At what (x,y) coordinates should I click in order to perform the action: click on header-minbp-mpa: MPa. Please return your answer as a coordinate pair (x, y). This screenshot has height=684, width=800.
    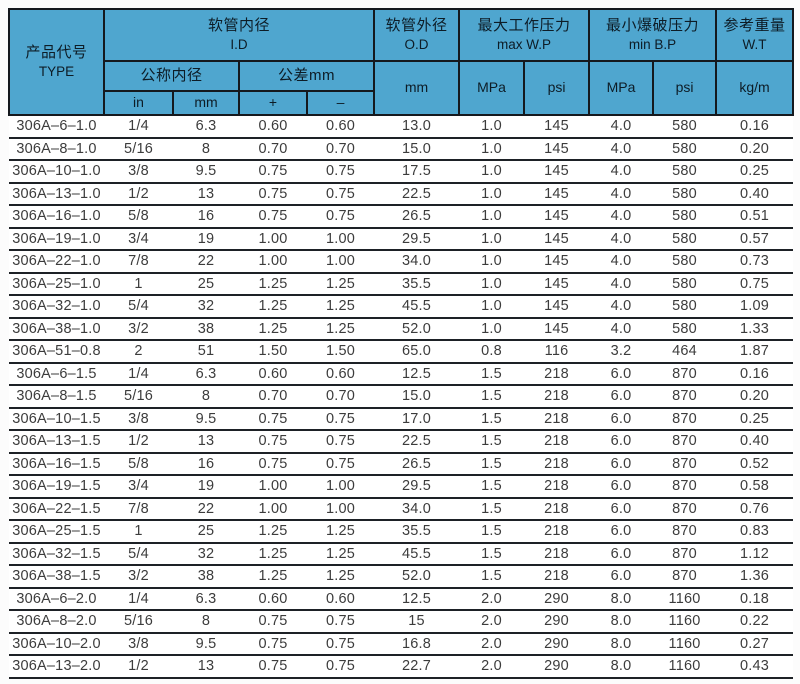
    Looking at the image, I should click on (621, 88).